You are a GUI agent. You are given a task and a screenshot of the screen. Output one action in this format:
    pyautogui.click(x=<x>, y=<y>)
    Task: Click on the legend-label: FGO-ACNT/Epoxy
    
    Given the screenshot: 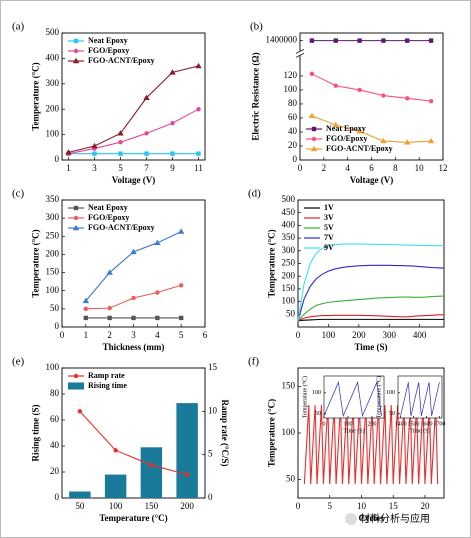 What is the action you would take?
    pyautogui.click(x=359, y=148)
    